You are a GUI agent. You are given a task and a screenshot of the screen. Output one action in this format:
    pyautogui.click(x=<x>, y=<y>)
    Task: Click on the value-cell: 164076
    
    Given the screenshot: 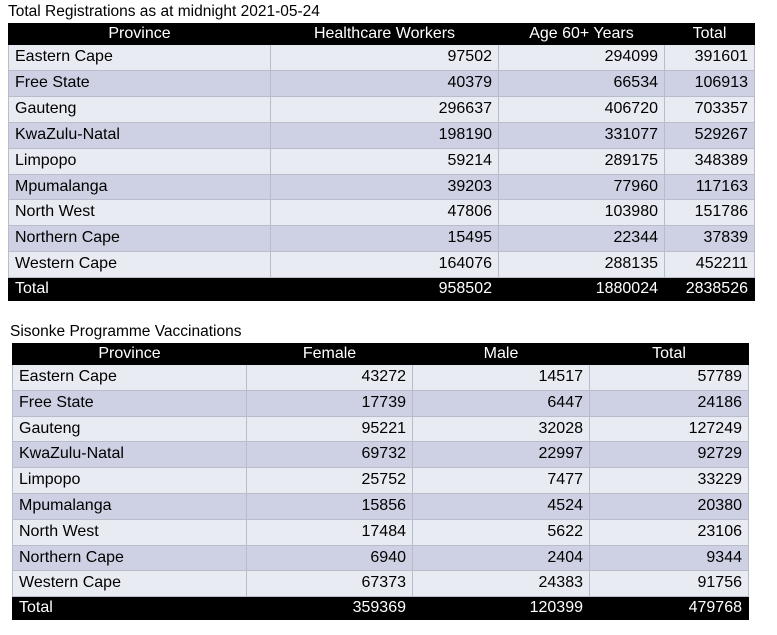 What is the action you would take?
    pyautogui.click(x=384, y=265)
    